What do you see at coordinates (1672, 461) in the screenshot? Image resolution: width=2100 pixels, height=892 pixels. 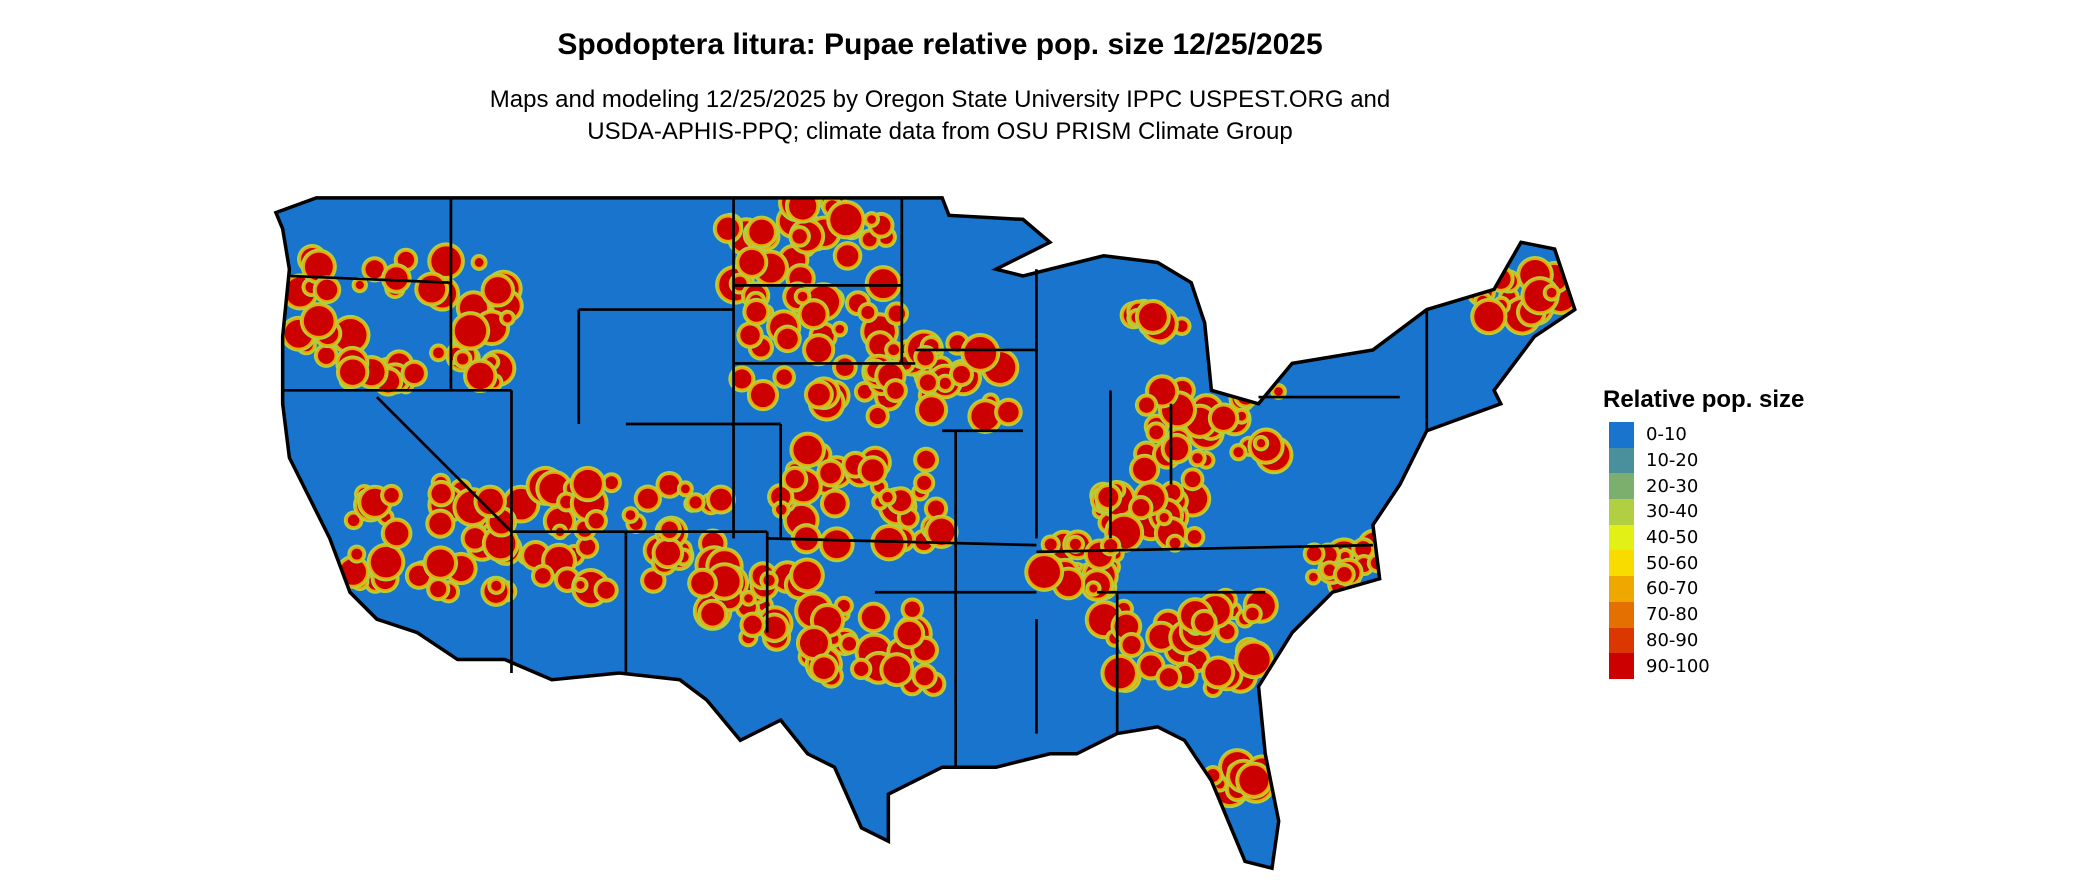 I see `legend-label: 10-20` at bounding box center [1672, 461].